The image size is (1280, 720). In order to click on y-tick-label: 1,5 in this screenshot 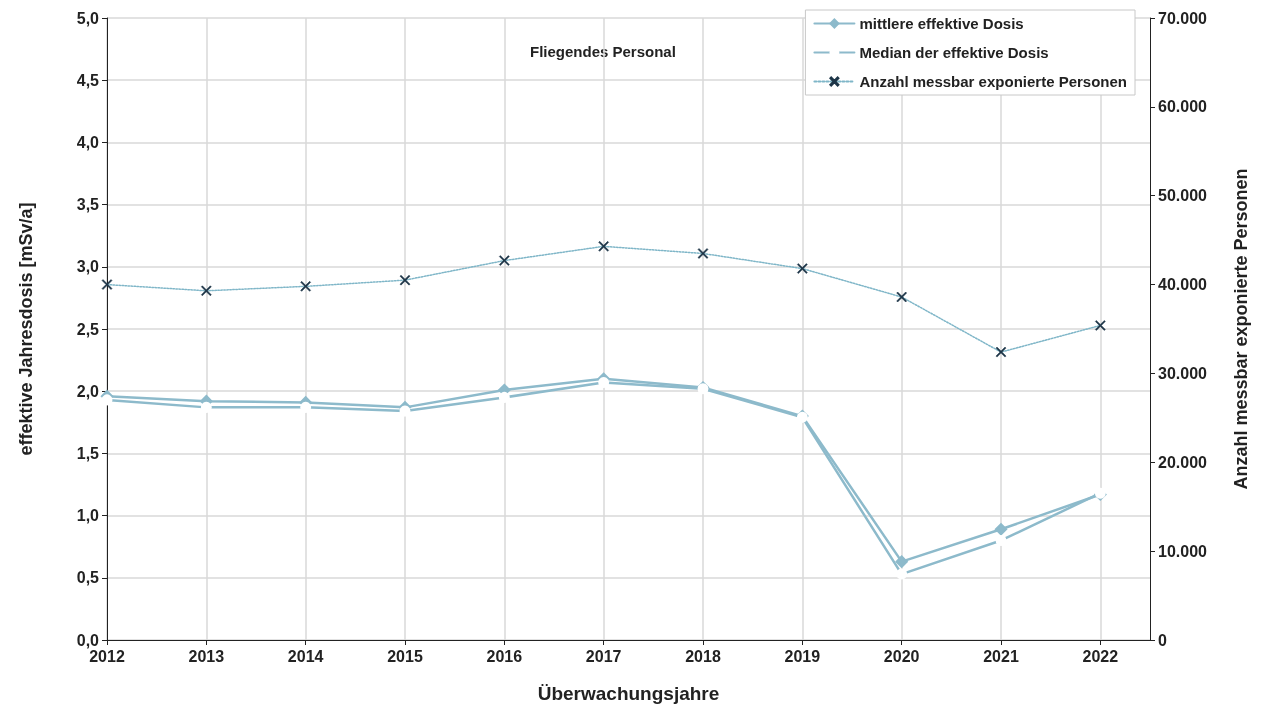, I will do `click(88, 453)`.